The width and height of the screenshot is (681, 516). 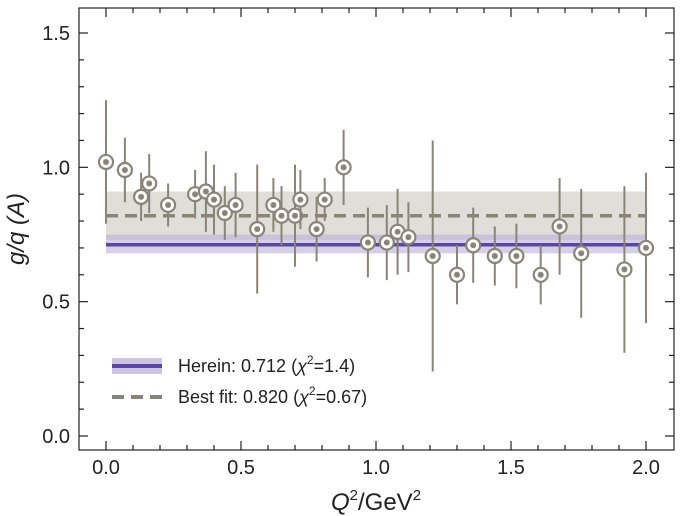 I want to click on y-tick-label: 1.0, so click(x=56, y=168).